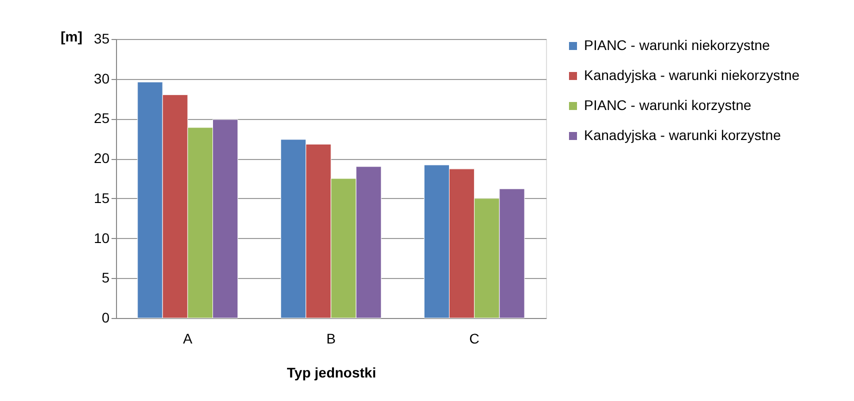 This screenshot has width=854, height=401. What do you see at coordinates (102, 198) in the screenshot?
I see `y-tick-label: 15` at bounding box center [102, 198].